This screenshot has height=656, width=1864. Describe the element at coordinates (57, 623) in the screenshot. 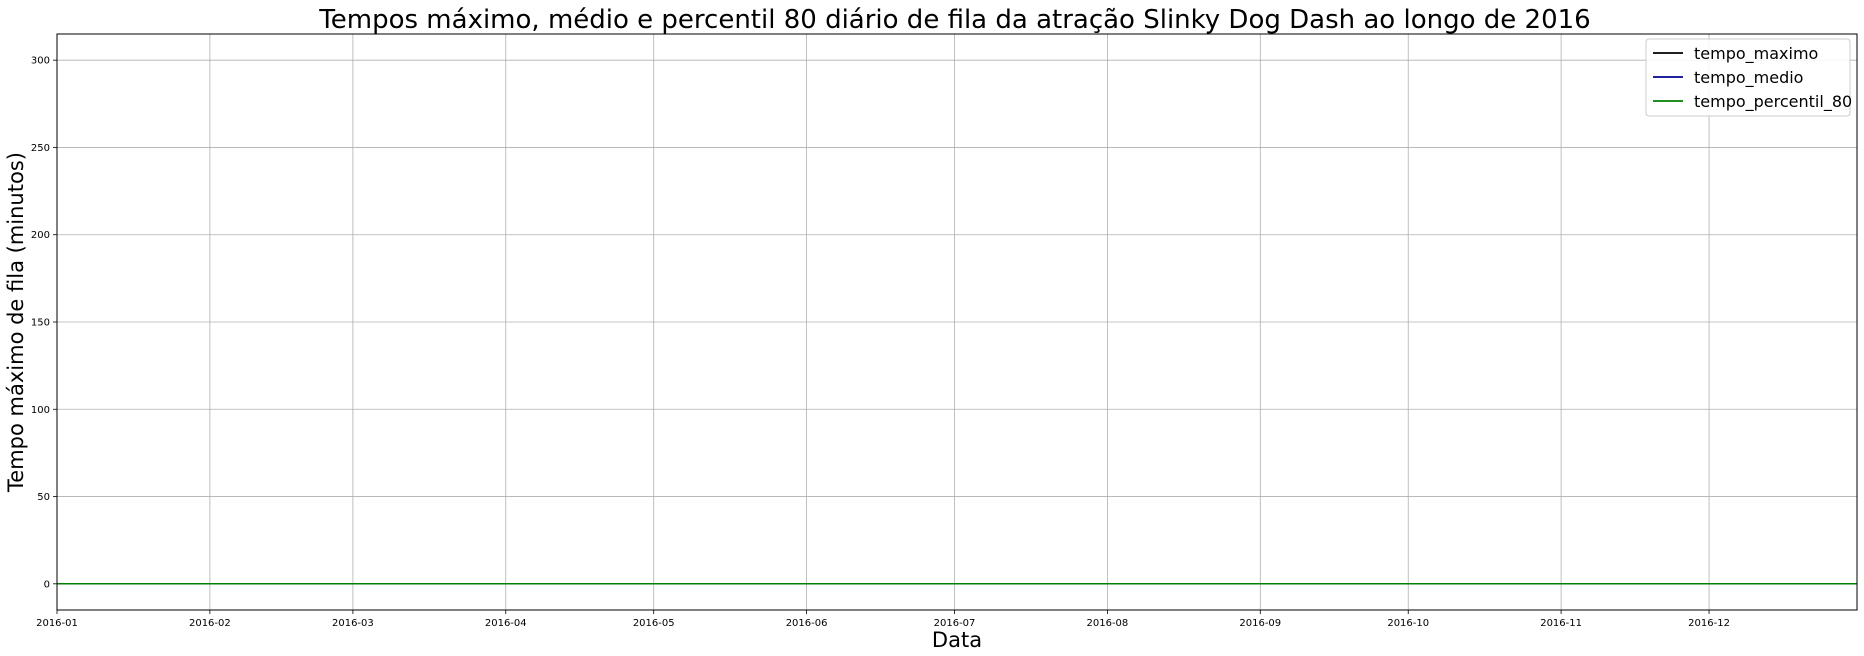

I see `x-tick-label: 2016-01` at that location.